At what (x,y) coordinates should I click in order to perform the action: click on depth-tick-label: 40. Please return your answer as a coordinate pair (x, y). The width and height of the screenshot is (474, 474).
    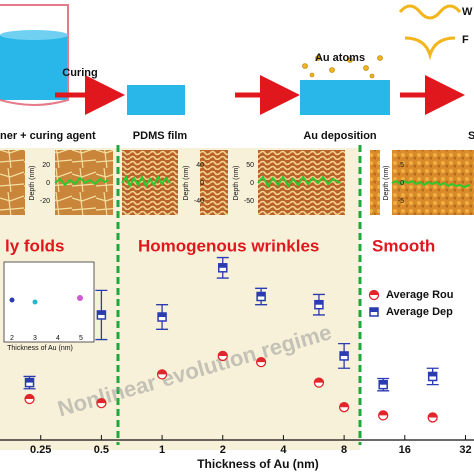
    Looking at the image, I should click on (200, 165).